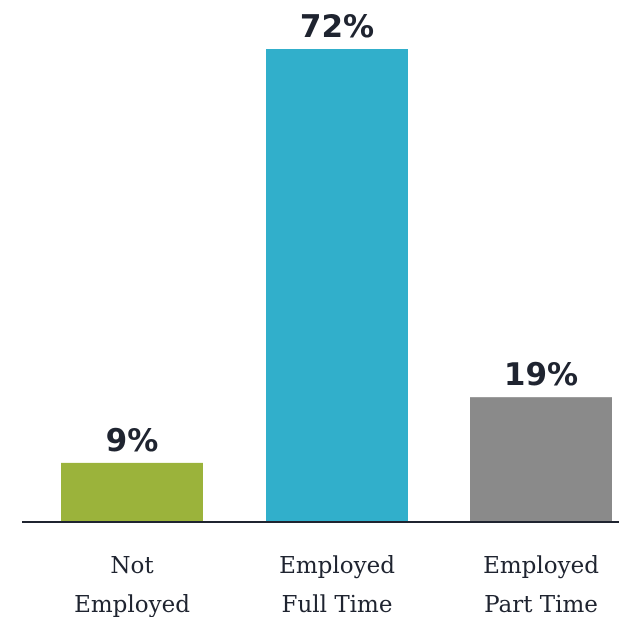 The height and width of the screenshot is (617, 619). I want to click on category-label-employed-part-time-line-1: Employed, so click(541, 566).